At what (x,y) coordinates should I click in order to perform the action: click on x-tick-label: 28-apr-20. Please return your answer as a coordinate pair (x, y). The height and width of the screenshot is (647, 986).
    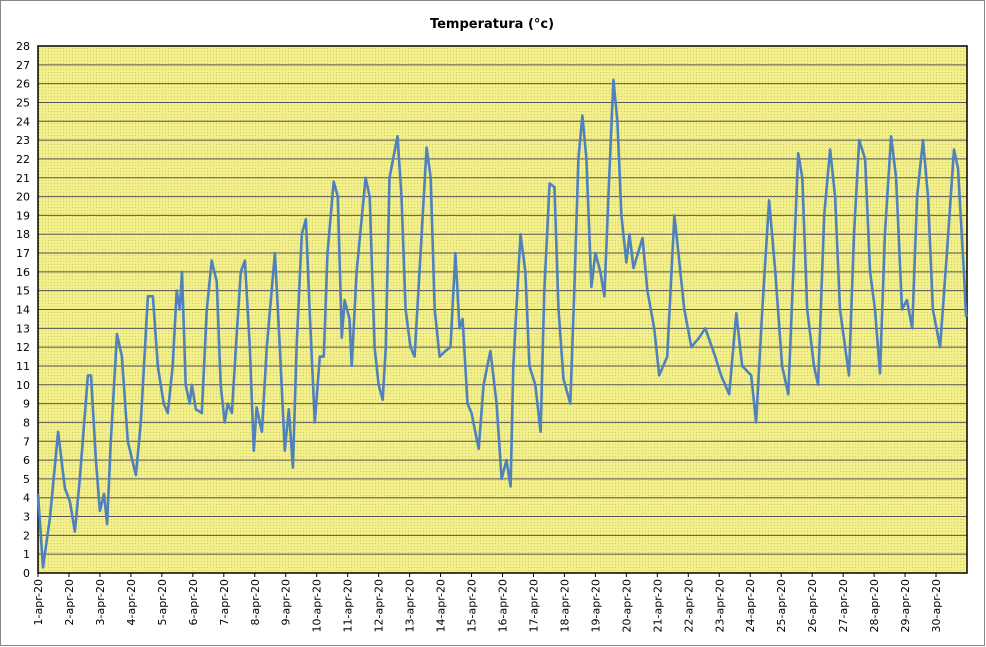
    Looking at the image, I should click on (874, 605).